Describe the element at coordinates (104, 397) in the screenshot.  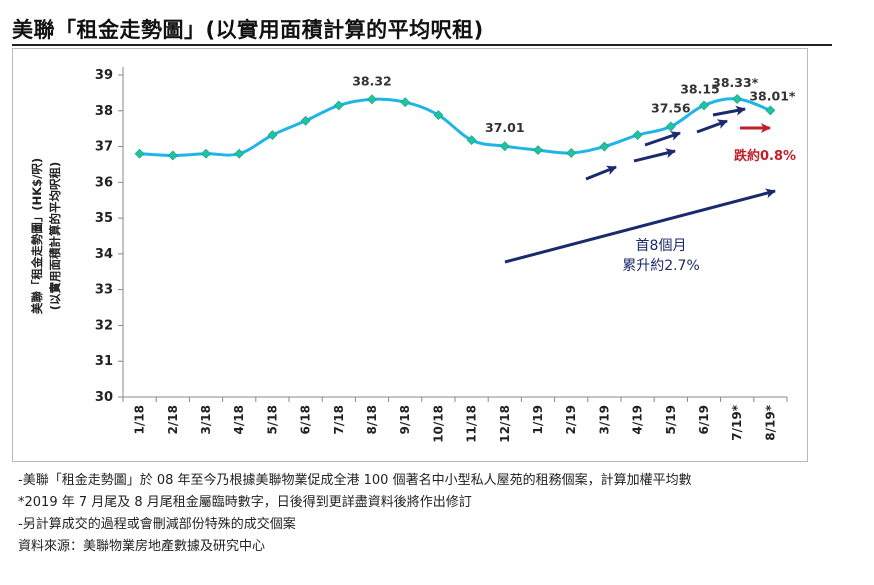
I see `y-tick-label: 30` at that location.